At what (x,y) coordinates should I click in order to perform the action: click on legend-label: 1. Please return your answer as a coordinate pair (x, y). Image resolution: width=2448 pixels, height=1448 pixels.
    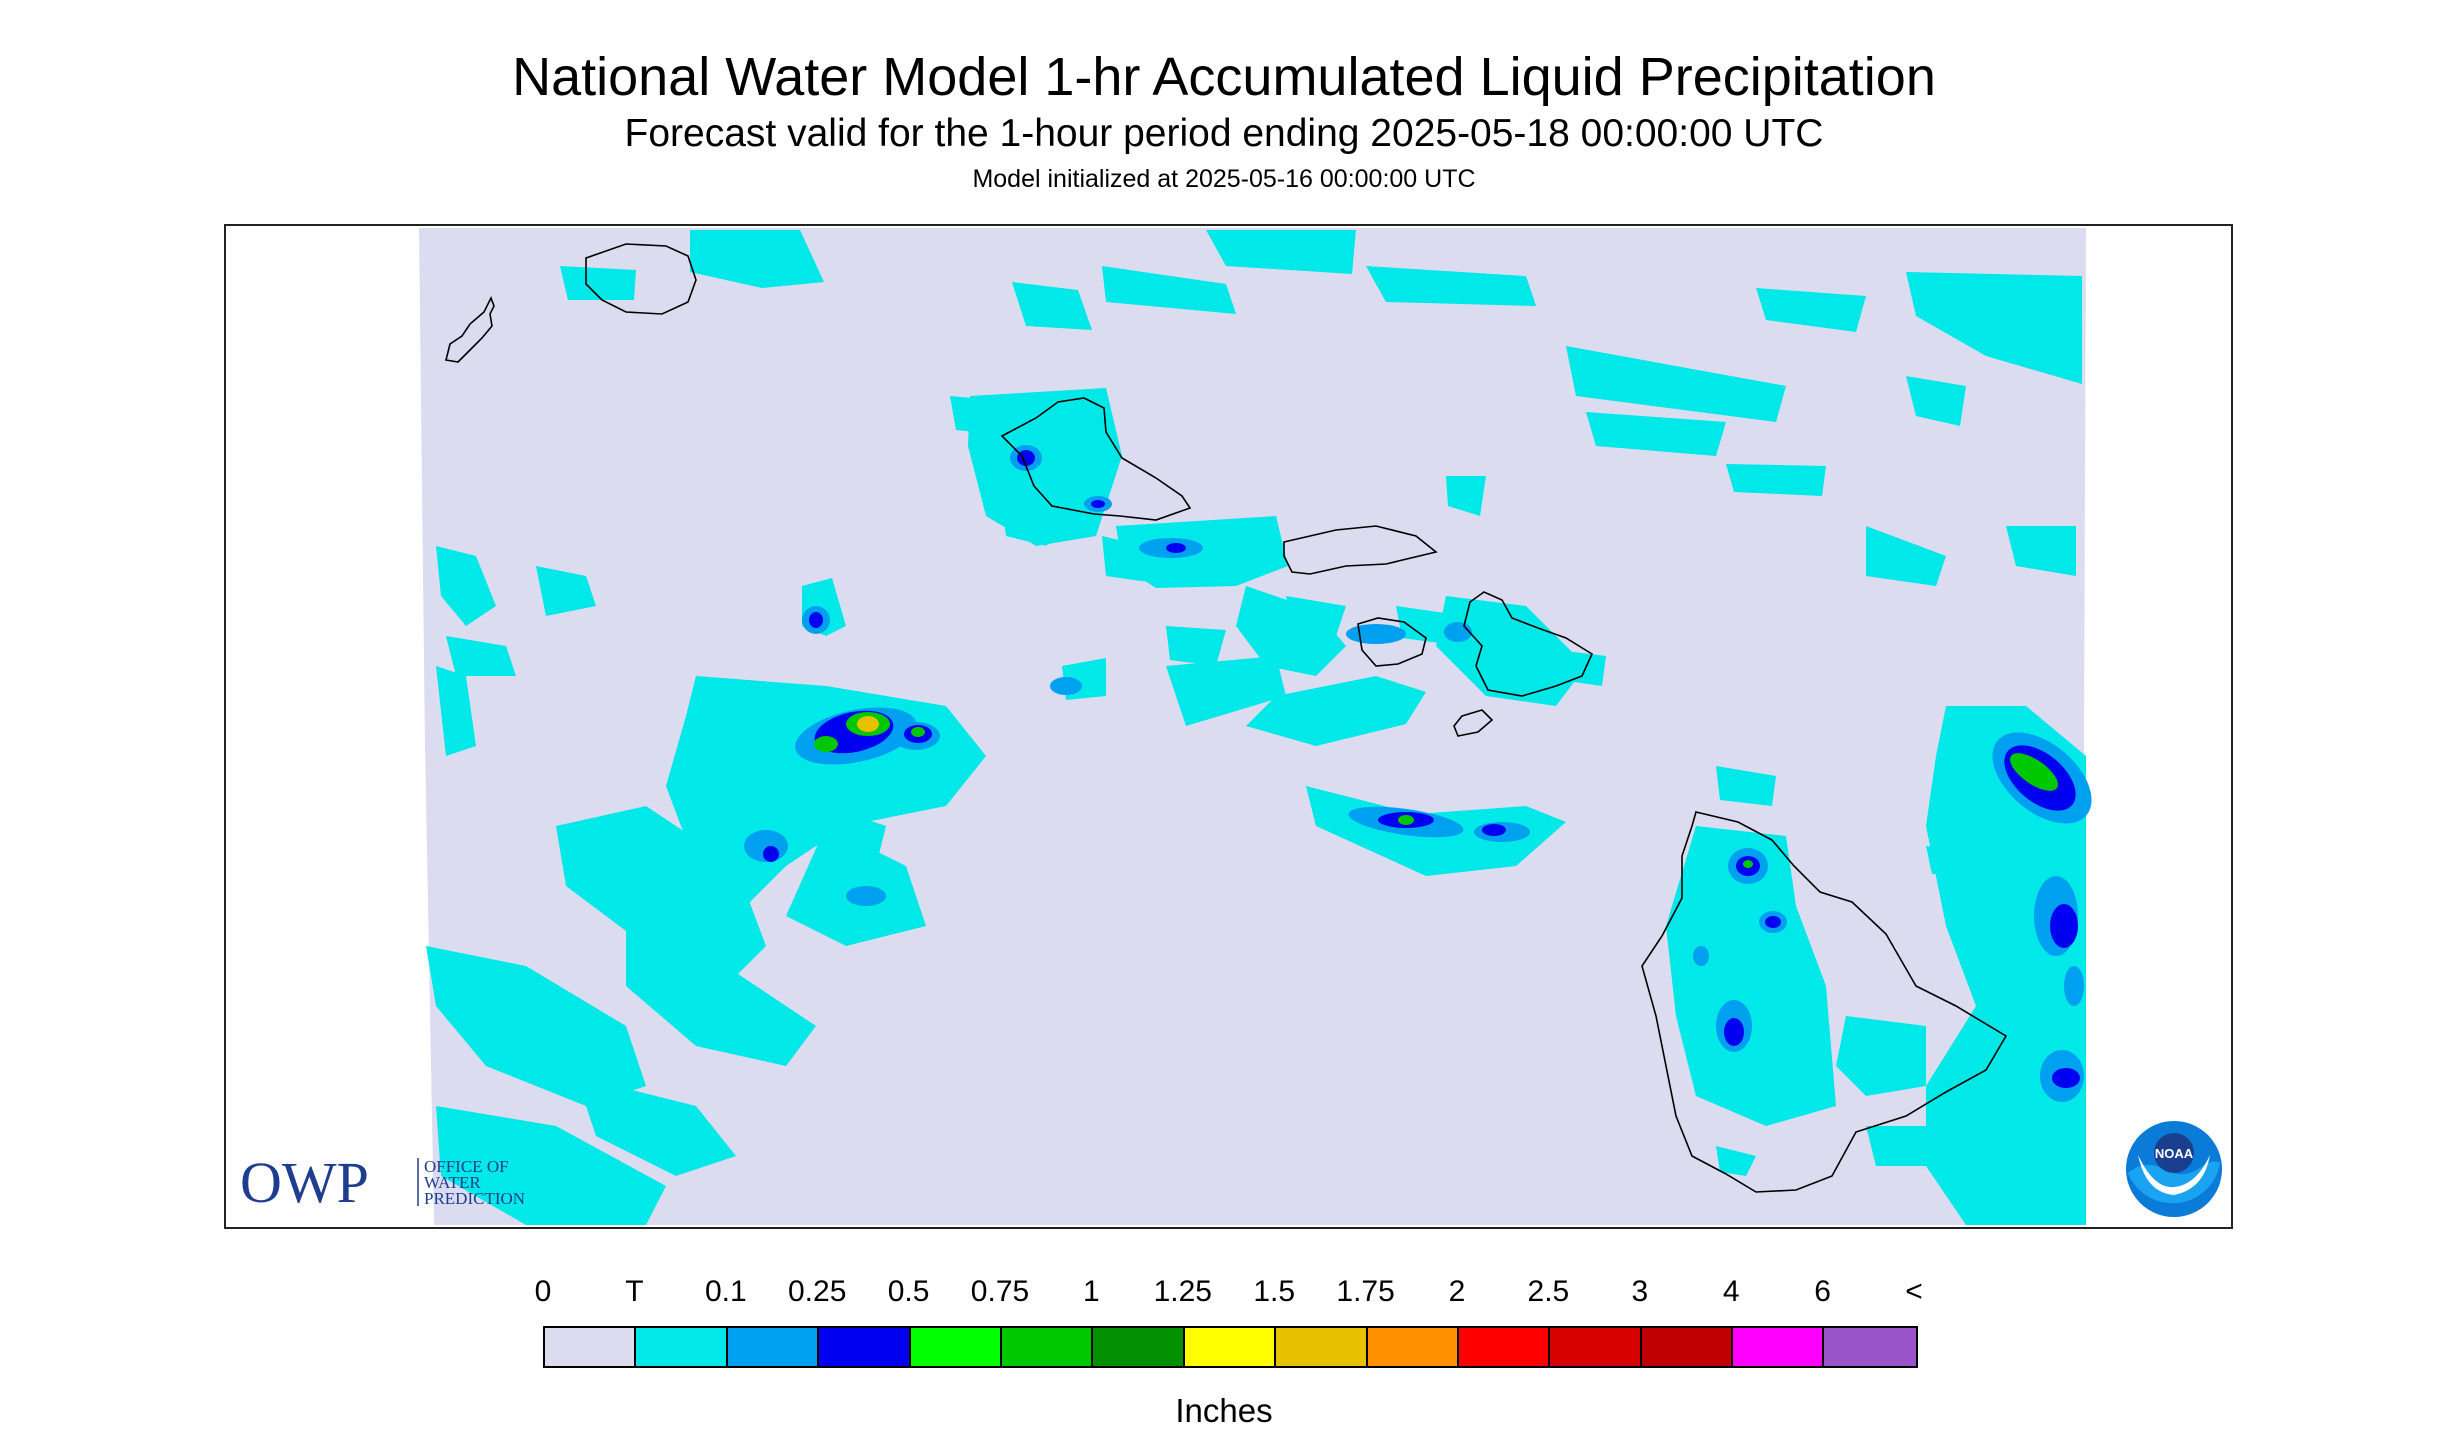
    Looking at the image, I should click on (1091, 1291).